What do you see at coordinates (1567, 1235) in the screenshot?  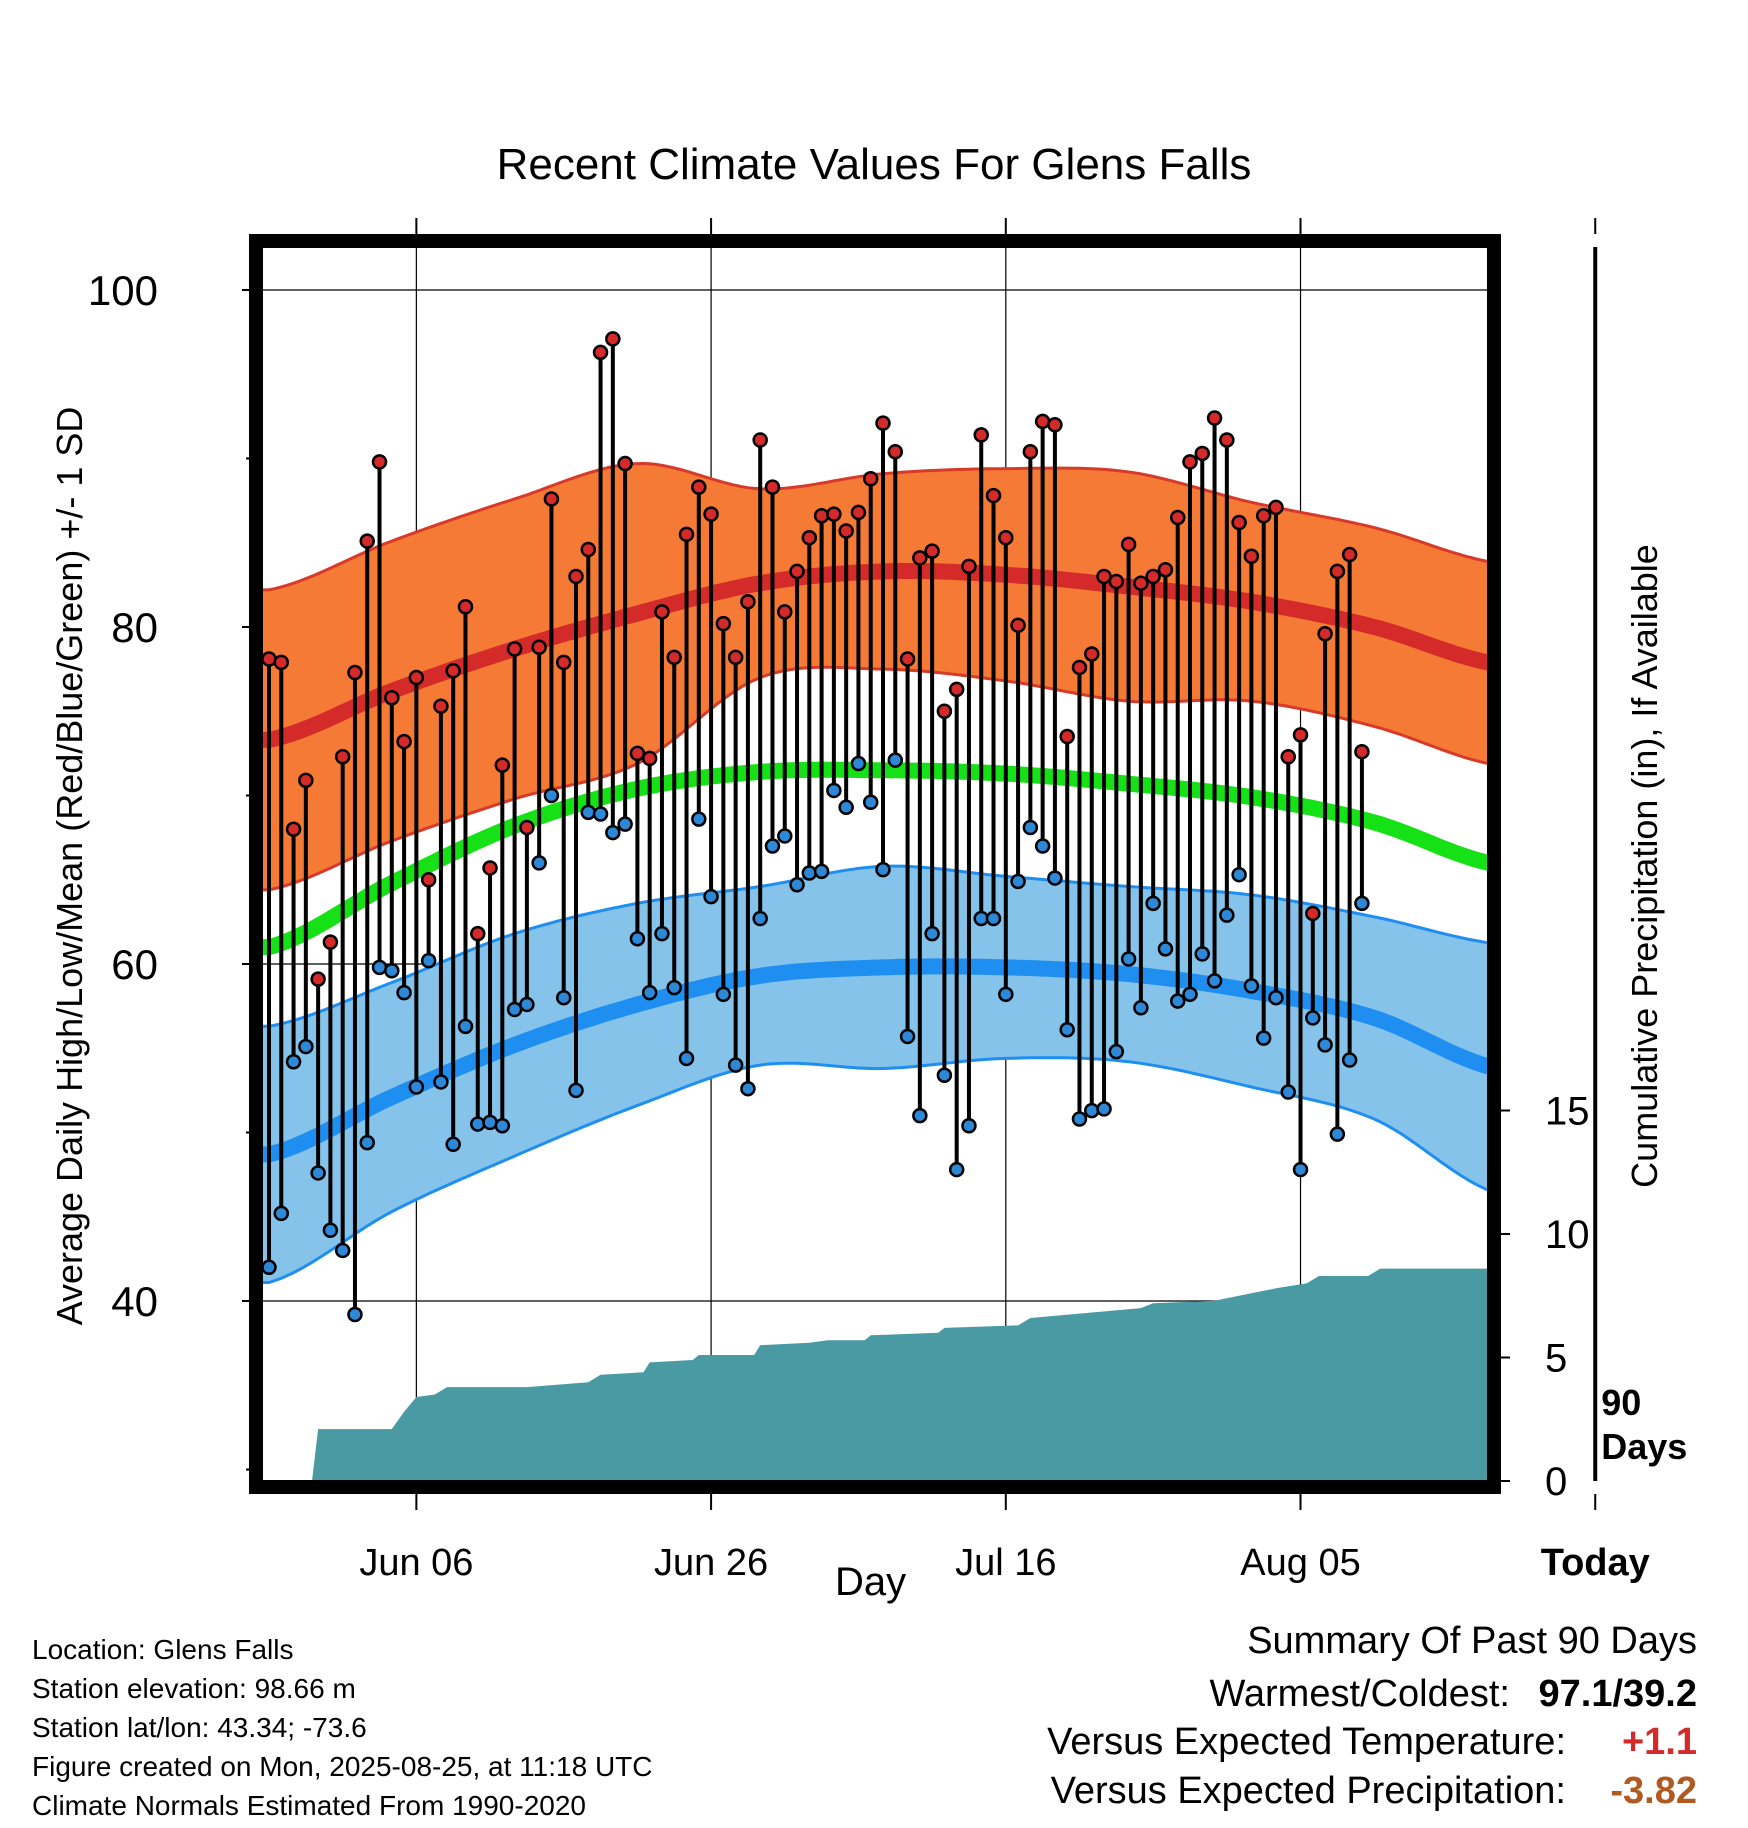 I see `y-right-tick-label: 10` at bounding box center [1567, 1235].